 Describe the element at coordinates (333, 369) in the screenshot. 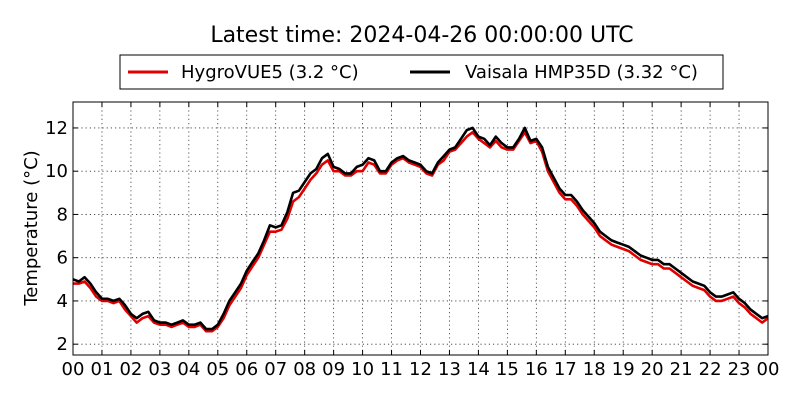

I see `x-tick-label: 09` at that location.